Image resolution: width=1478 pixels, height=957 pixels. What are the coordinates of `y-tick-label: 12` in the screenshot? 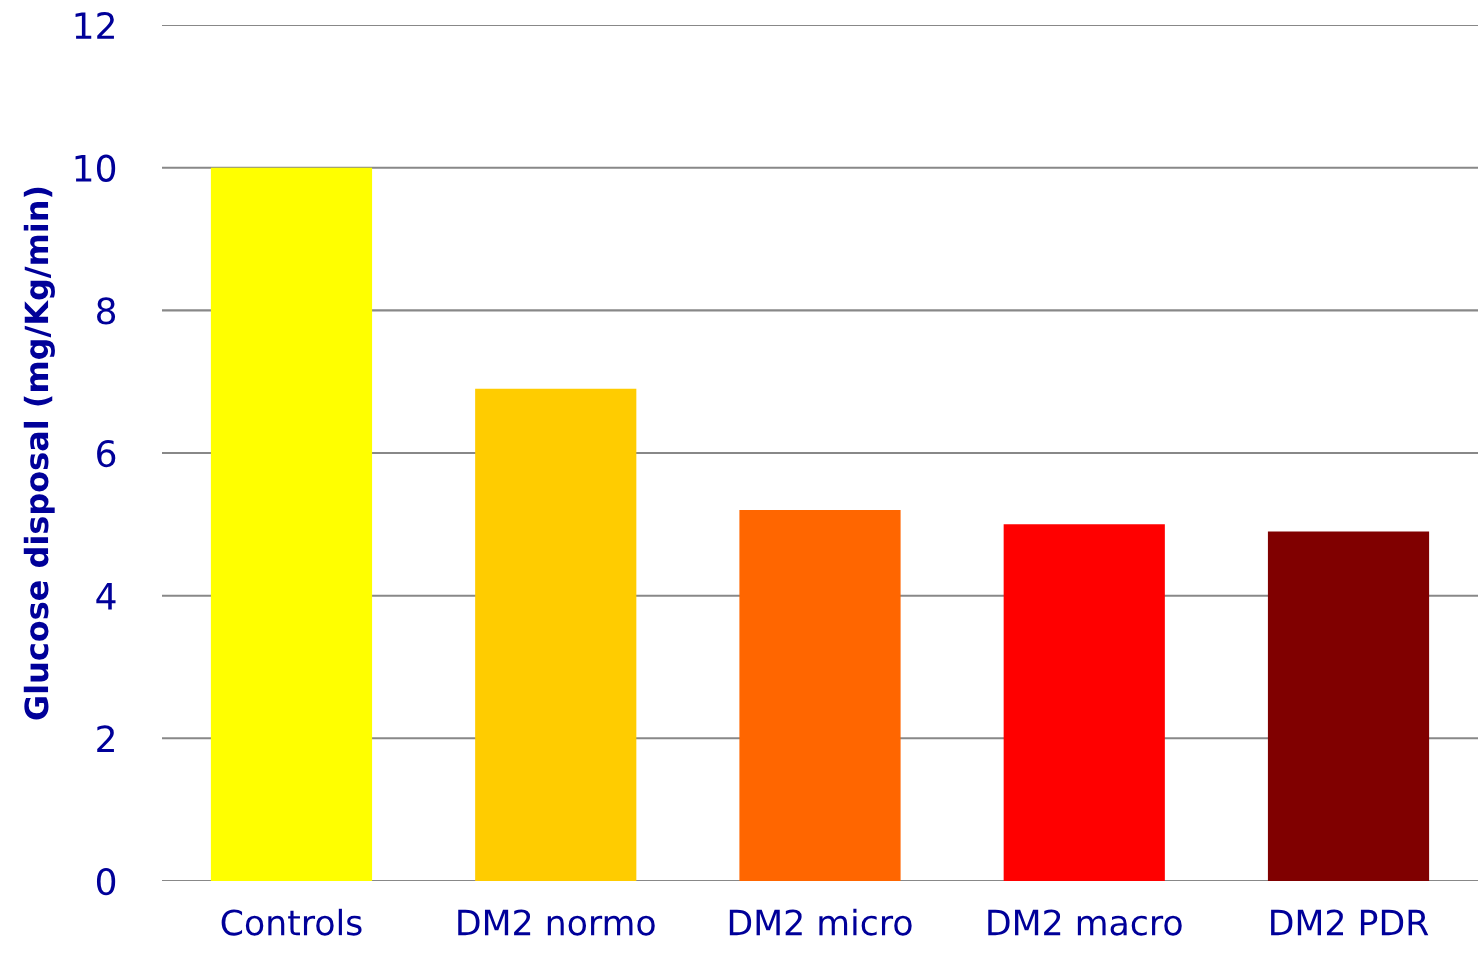 It's located at (94, 25).